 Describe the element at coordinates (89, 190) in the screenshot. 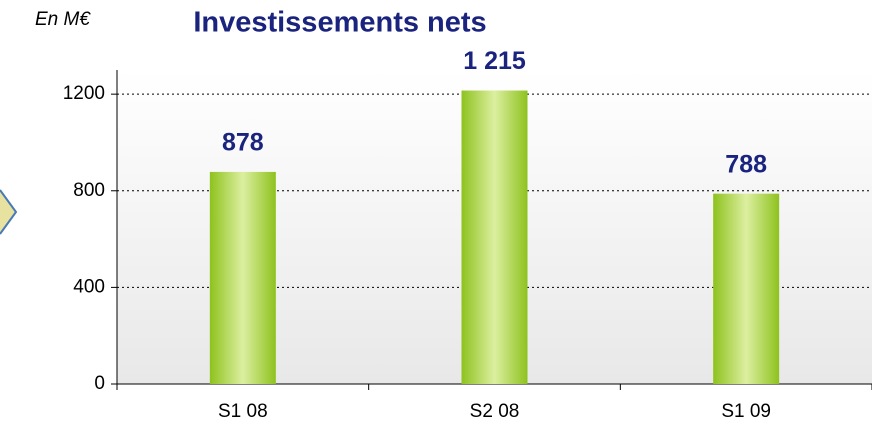

I see `y-tick-label: 800` at that location.